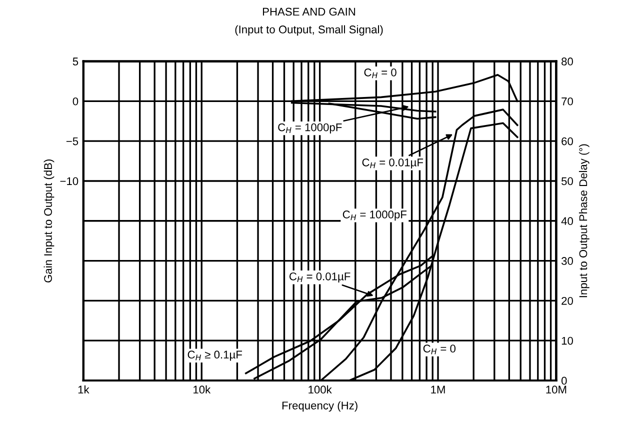 Image resolution: width=618 pixels, height=444 pixels. I want to click on y2-axis-title: Input to Output Phase Delay (°), so click(584, 221).